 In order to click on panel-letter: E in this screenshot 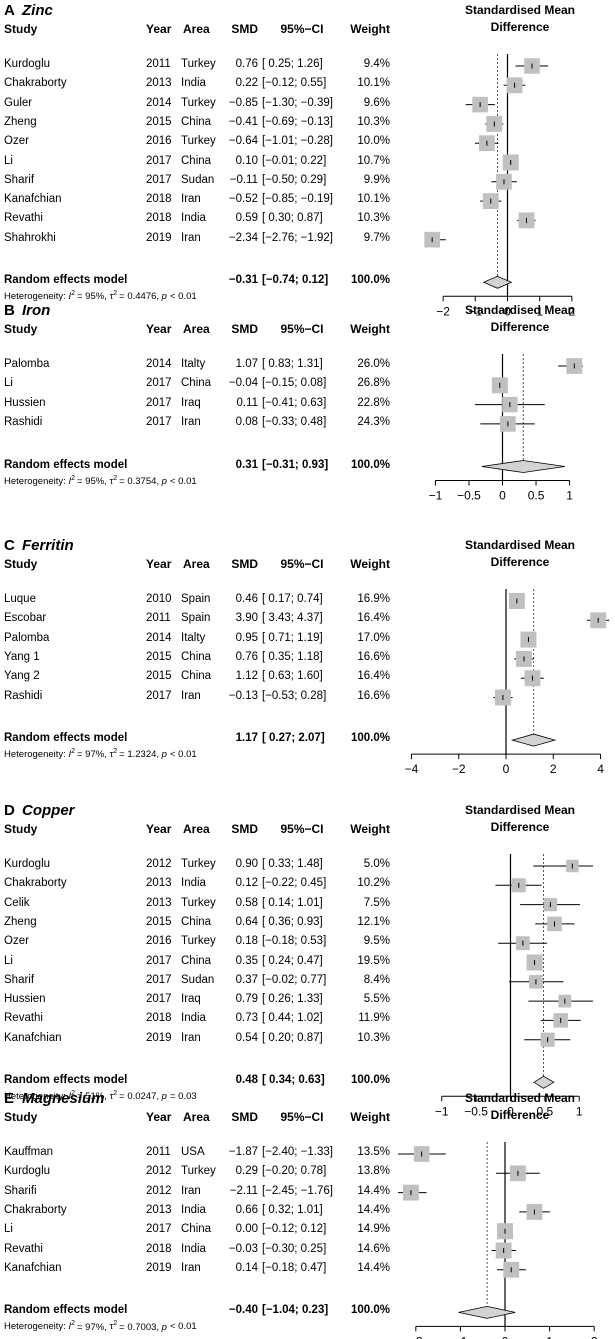, I will do `click(9, 1098)`.